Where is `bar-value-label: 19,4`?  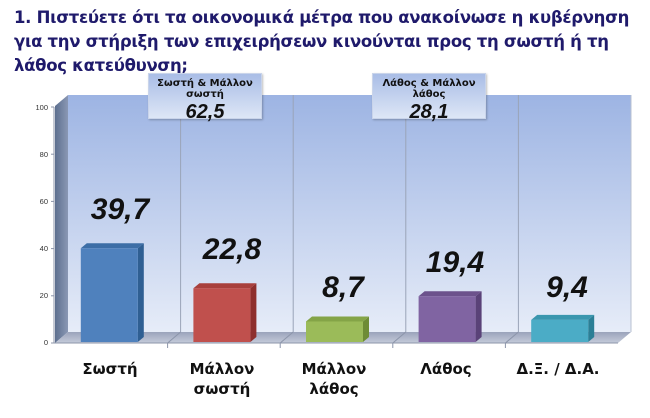 bar-value-label: 19,4 is located at coordinates (455, 262).